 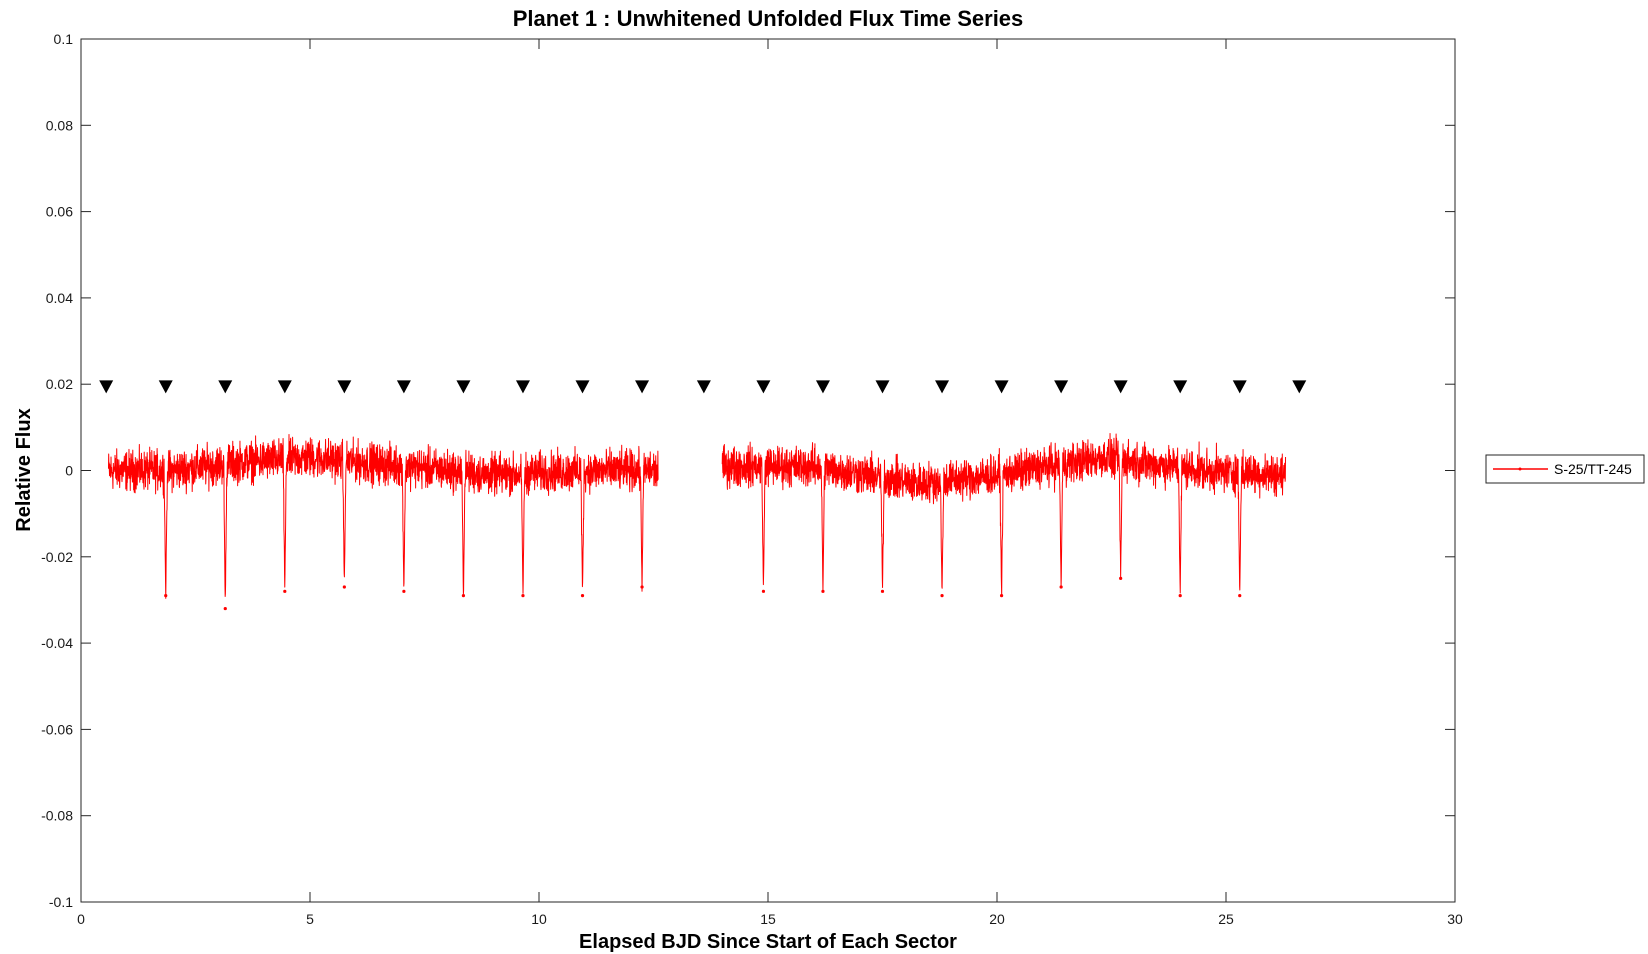 I want to click on transit-markers, so click(x=703, y=387).